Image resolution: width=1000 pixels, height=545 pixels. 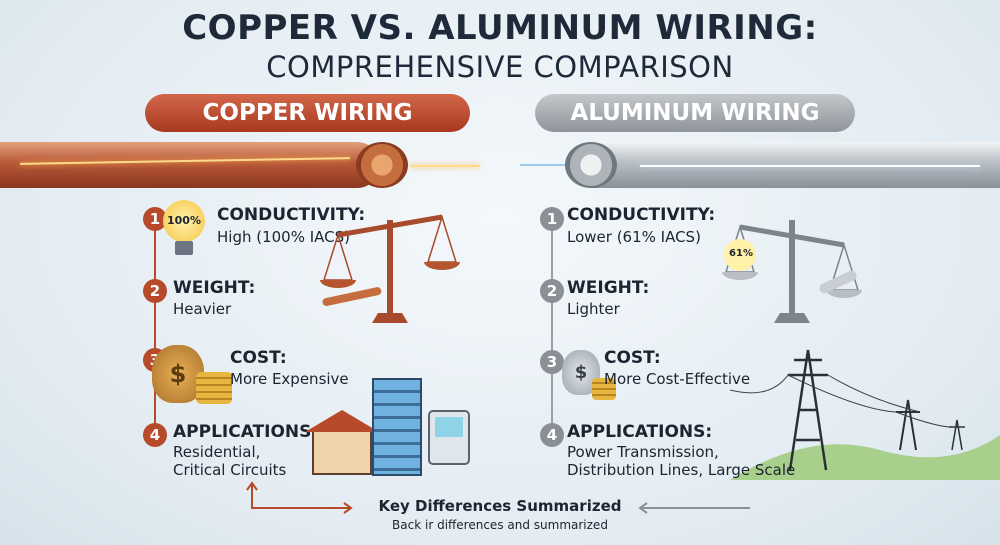 I want to click on aluminum-badge: 61%, so click(x=741, y=253).